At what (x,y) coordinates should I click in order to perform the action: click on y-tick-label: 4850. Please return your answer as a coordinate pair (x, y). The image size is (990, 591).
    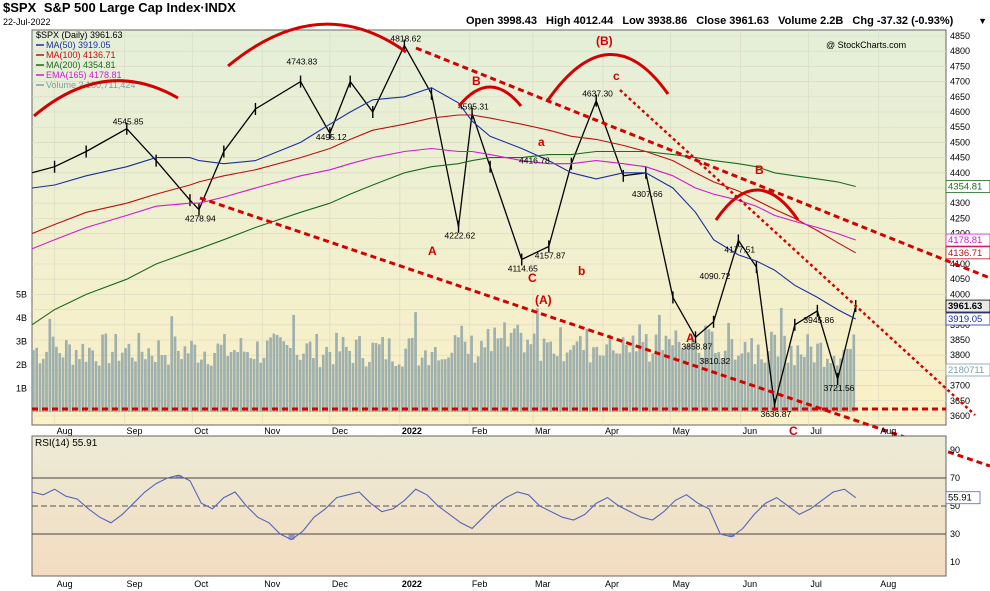
    Looking at the image, I should click on (960, 36).